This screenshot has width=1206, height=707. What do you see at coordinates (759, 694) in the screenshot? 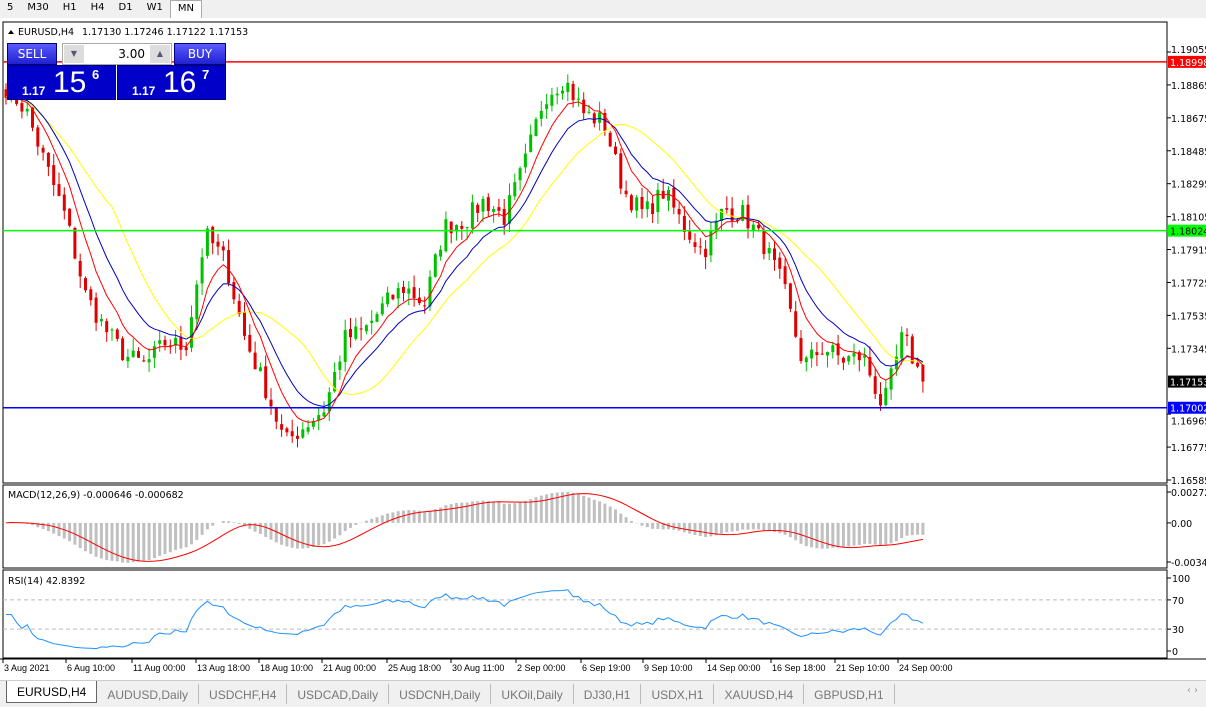
I see `symbol-tab: XAUUSD,H4` at bounding box center [759, 694].